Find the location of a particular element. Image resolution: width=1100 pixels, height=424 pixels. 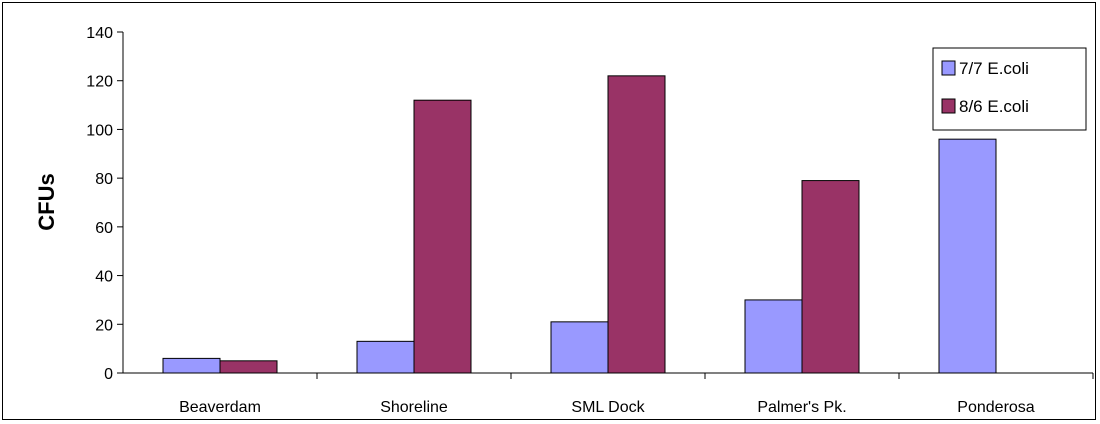

y-tick-label: 140 is located at coordinates (99, 33).